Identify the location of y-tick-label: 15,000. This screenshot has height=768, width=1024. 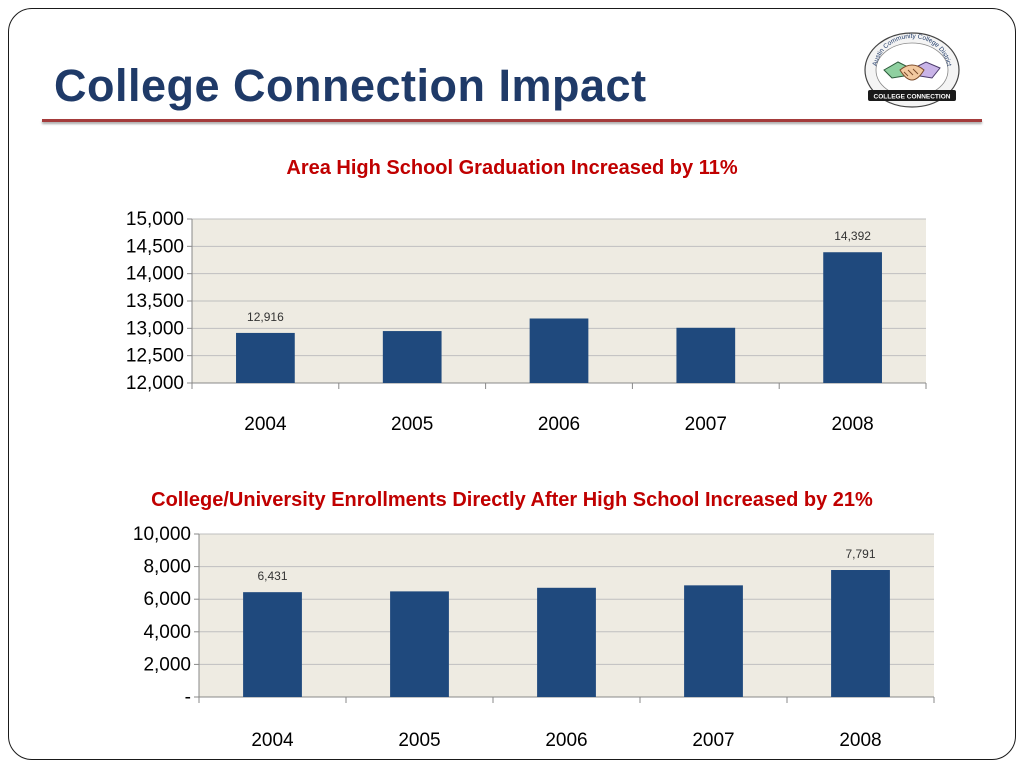
(155, 219).